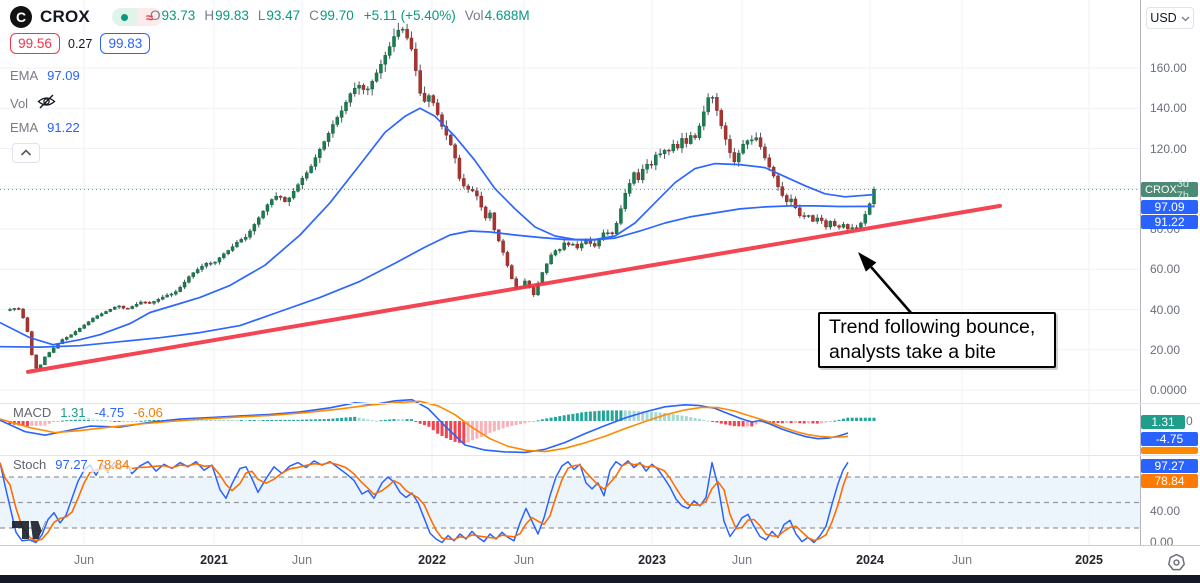  Describe the element at coordinates (109, 412) in the screenshot. I see `macd-line-value: -4.75` at that location.